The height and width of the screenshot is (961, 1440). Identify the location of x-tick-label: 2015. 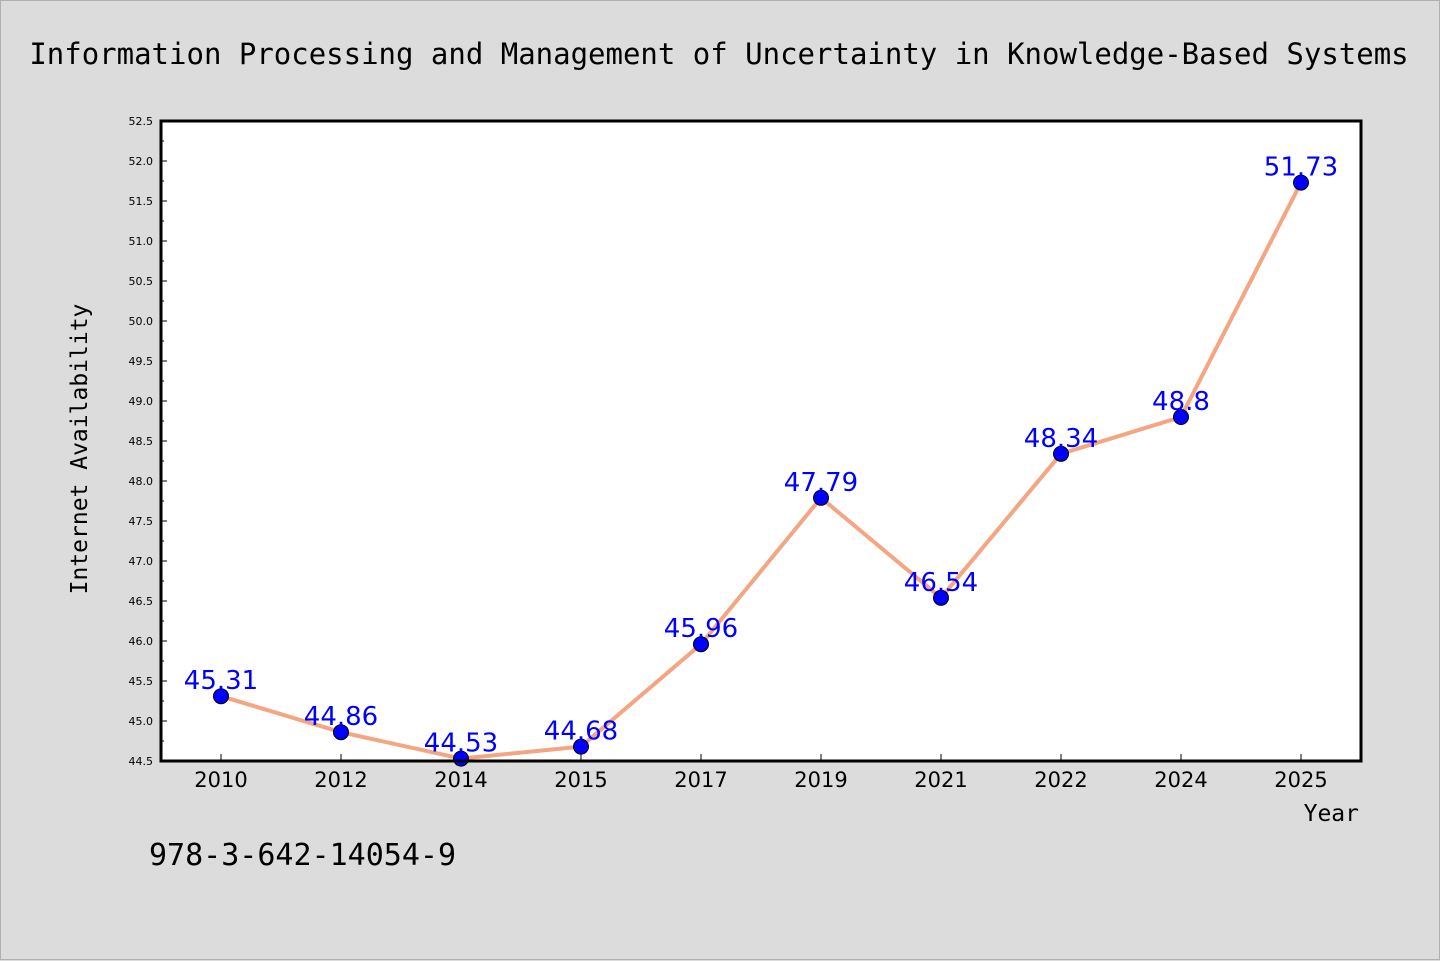
(580, 780).